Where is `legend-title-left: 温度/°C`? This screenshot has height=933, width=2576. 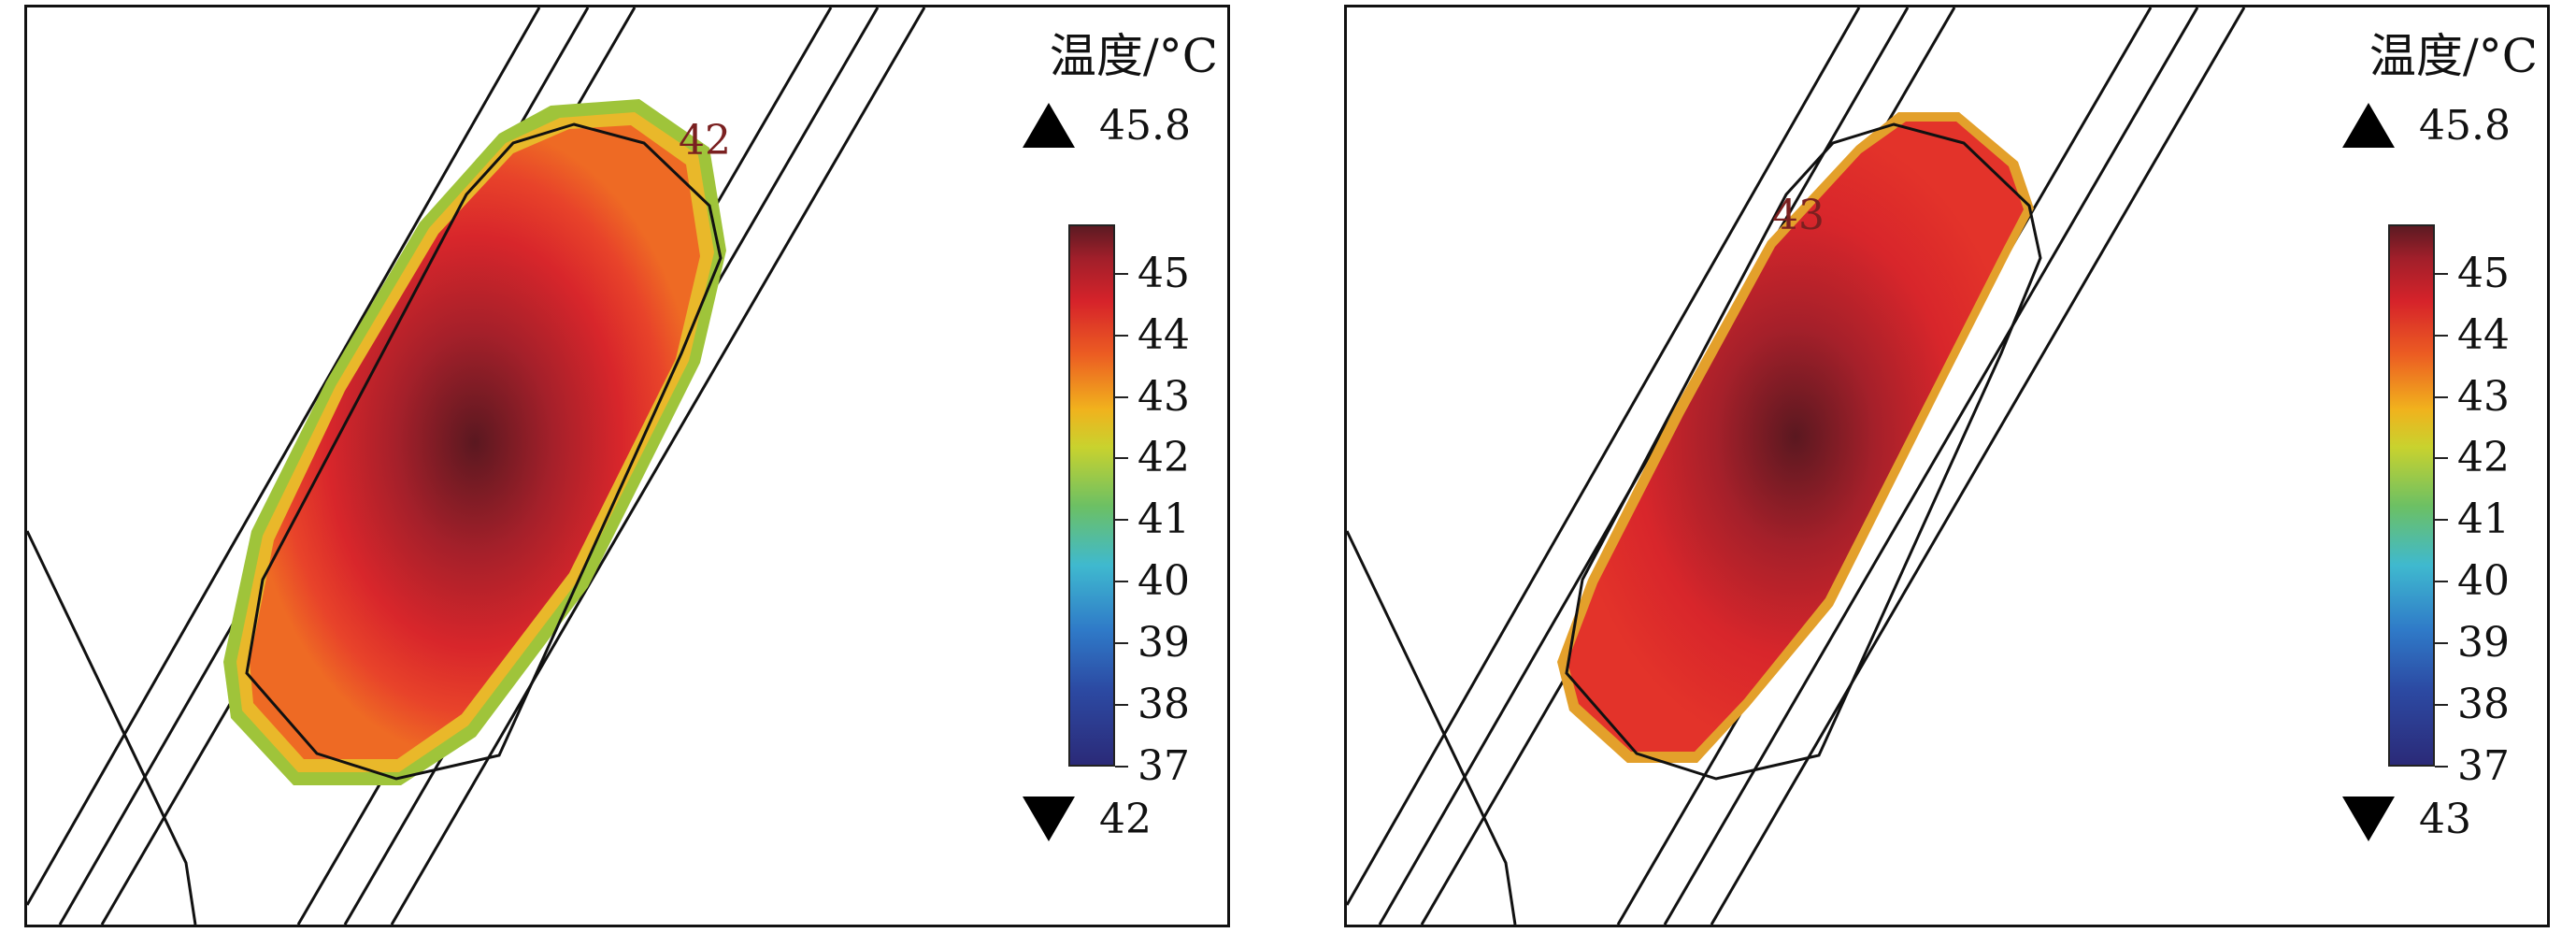
legend-title-left: 温度/°C is located at coordinates (1133, 56).